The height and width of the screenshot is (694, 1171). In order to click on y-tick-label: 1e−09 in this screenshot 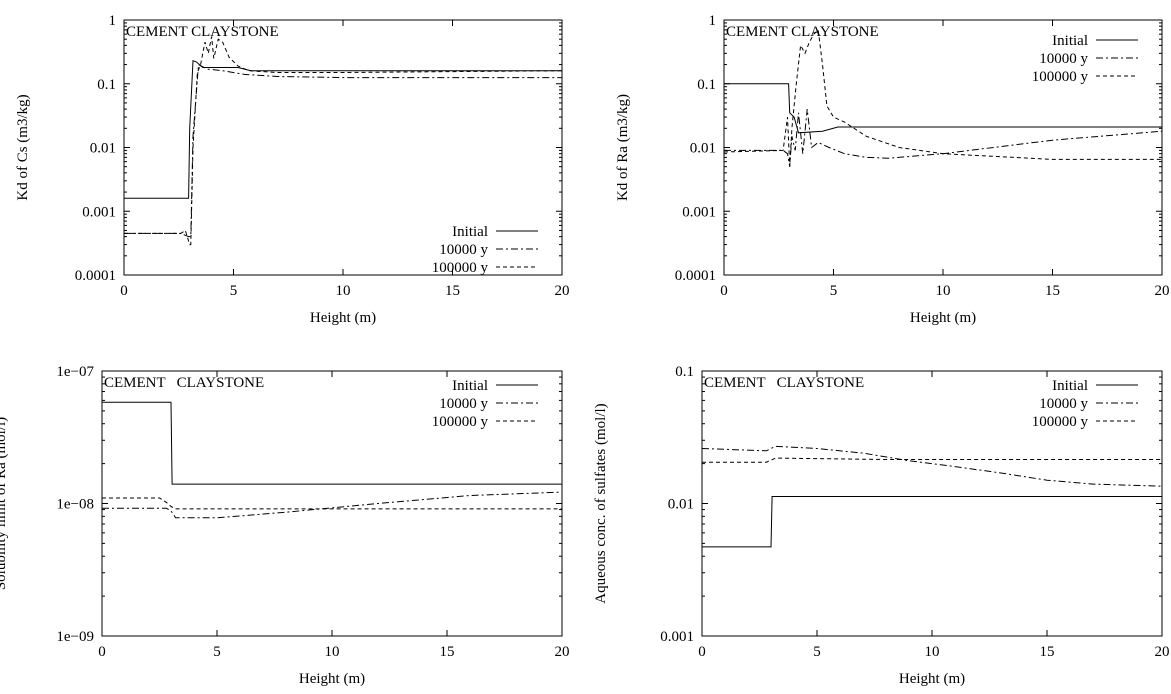, I will do `click(75, 637)`.